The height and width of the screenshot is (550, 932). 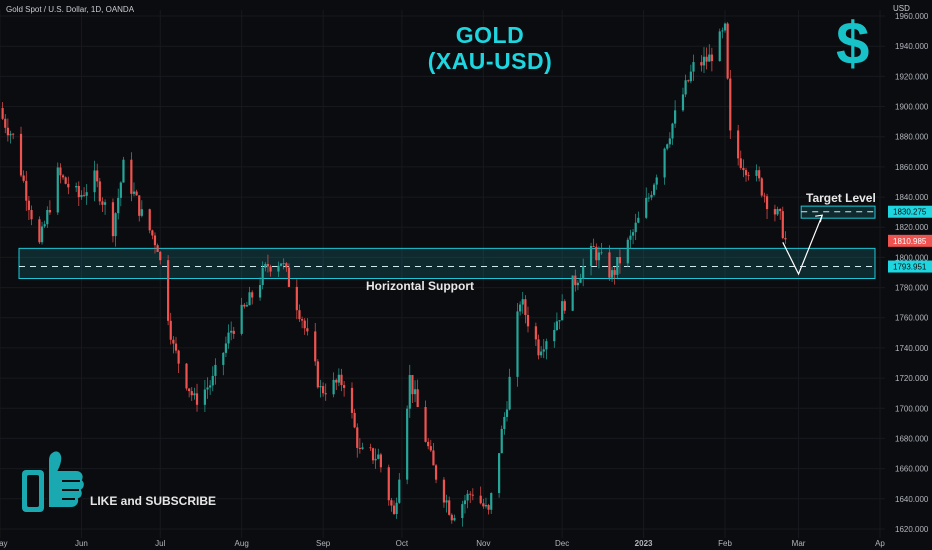 I want to click on last-price-badge-text: 1810.985, so click(x=910, y=241).